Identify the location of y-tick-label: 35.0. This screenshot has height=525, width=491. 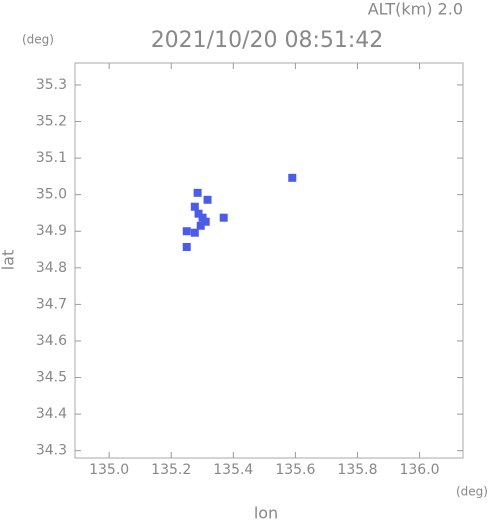
(51, 195).